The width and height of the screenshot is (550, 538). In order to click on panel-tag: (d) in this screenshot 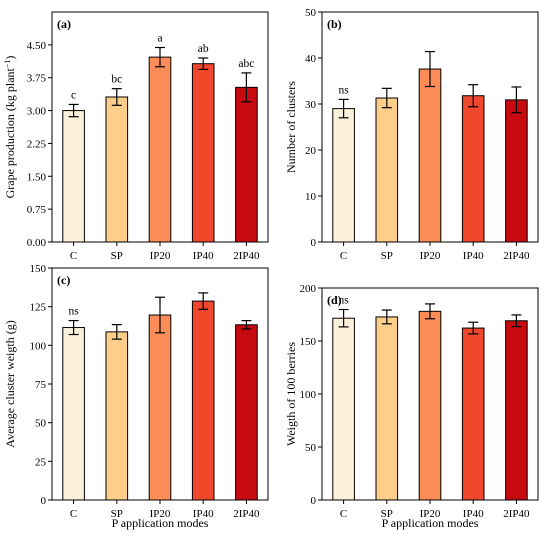, I will do `click(334, 300)`.